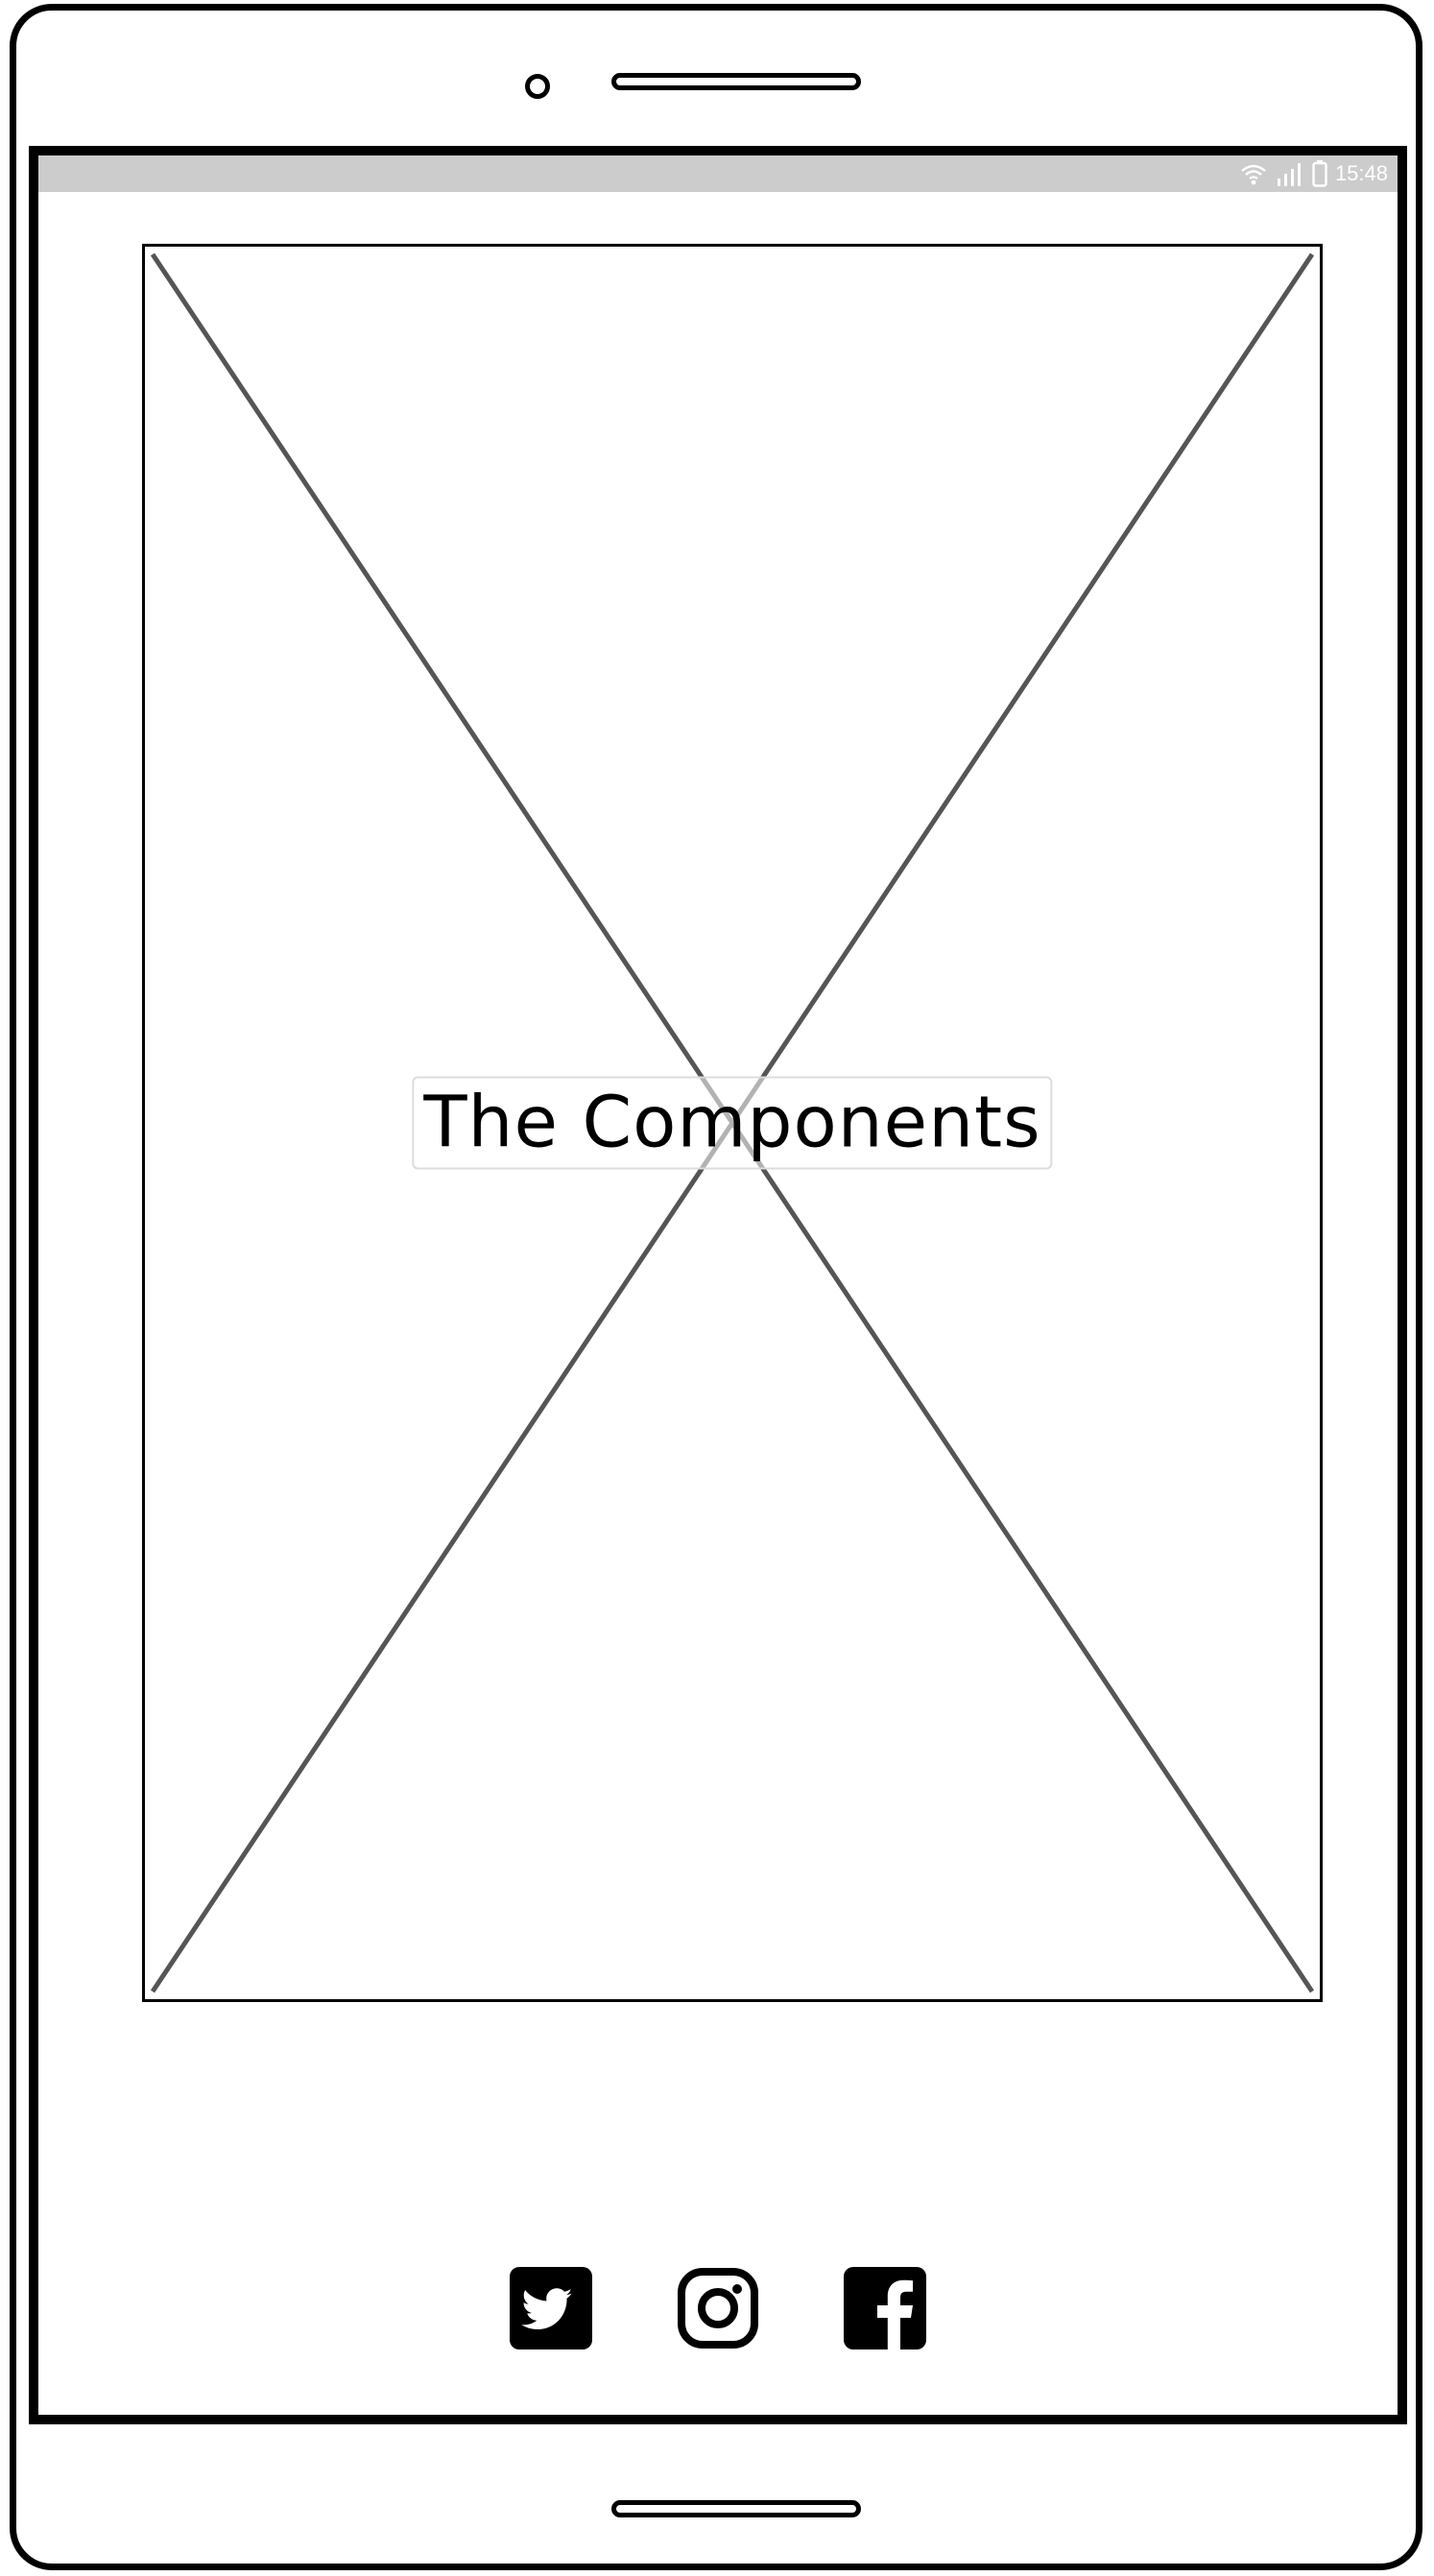 This screenshot has height=2576, width=1434. What do you see at coordinates (736, 81) in the screenshot?
I see `earpiece-speaker` at bounding box center [736, 81].